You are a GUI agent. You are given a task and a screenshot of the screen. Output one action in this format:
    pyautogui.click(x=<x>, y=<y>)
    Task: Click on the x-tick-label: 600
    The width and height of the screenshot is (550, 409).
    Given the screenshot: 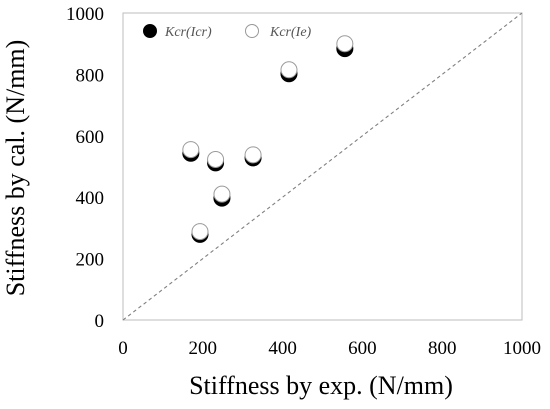 What is the action you would take?
    pyautogui.click(x=362, y=348)
    